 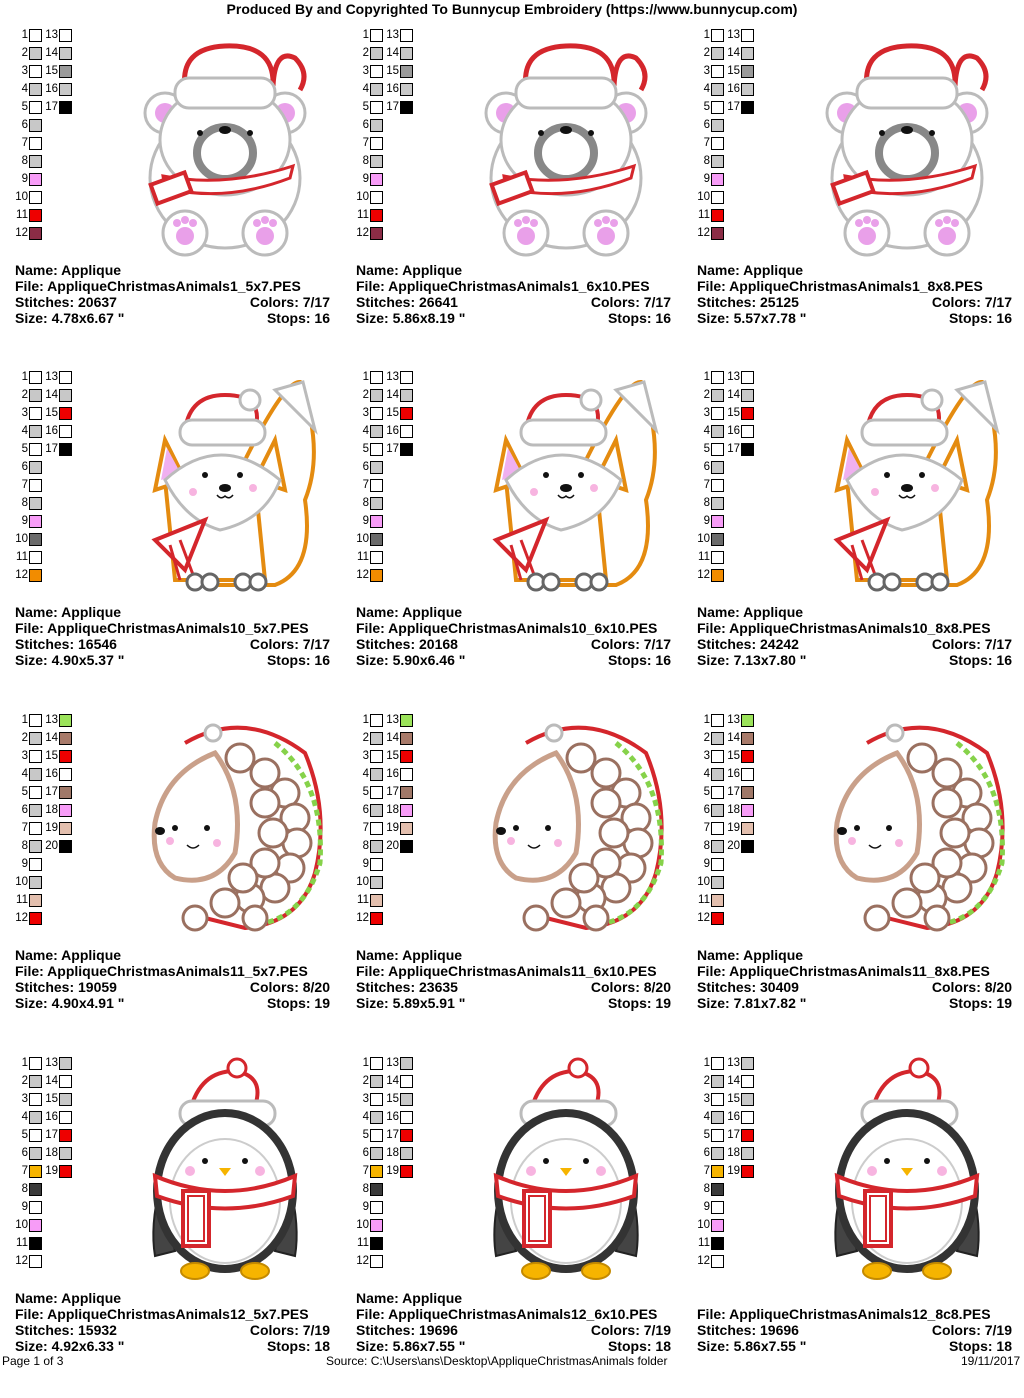 What do you see at coordinates (178, 1314) in the screenshot?
I see `file-name: AppliqueChristmasAnimals12_5x7.PES` at bounding box center [178, 1314].